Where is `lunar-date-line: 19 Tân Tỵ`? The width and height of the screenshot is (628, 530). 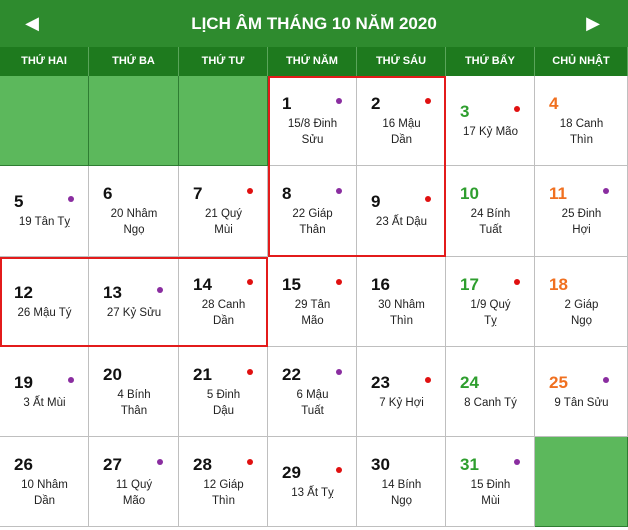 lunar-date-line: 19 Tân Tỵ is located at coordinates (44, 222).